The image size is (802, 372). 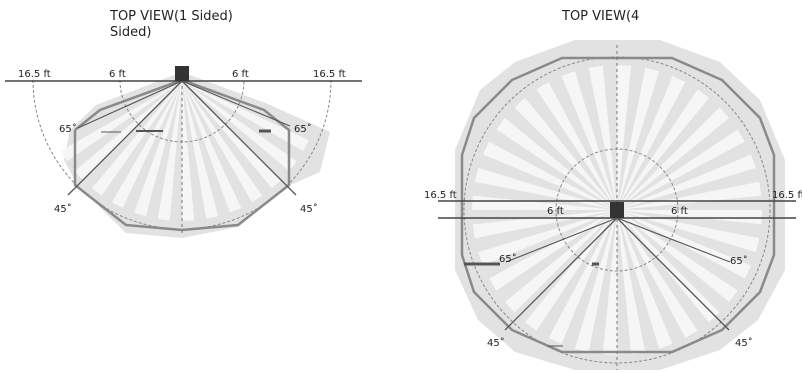 I want to click on left-65-ray-right, so click(x=236, y=103).